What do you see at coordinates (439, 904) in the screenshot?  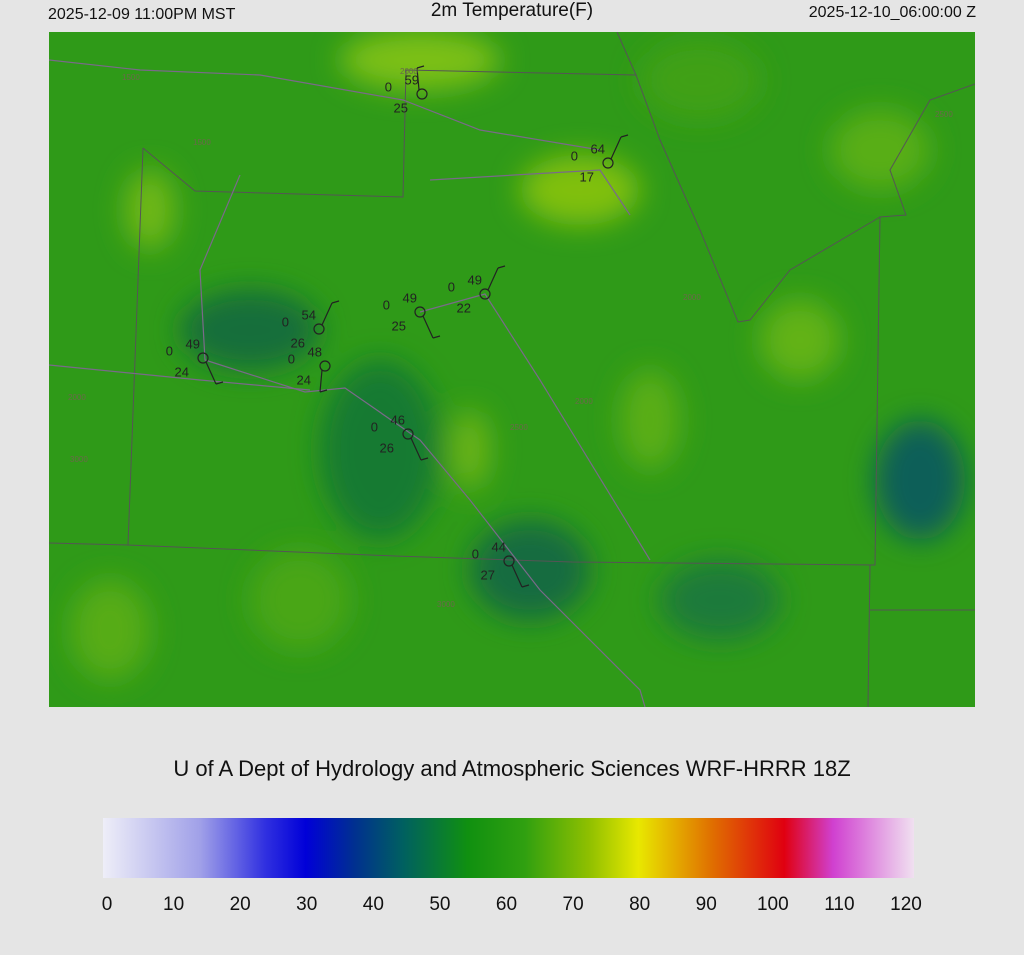 I see `colorbar-tick-label: 50` at bounding box center [439, 904].